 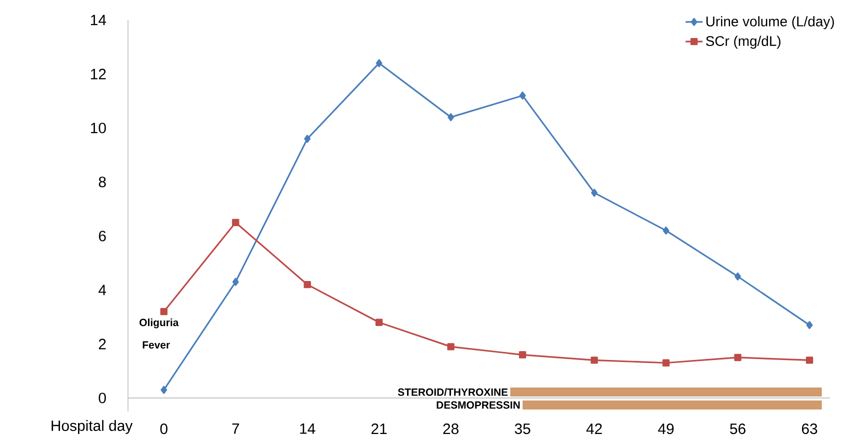 What do you see at coordinates (450, 429) in the screenshot?
I see `x-tick-label: 28` at bounding box center [450, 429].